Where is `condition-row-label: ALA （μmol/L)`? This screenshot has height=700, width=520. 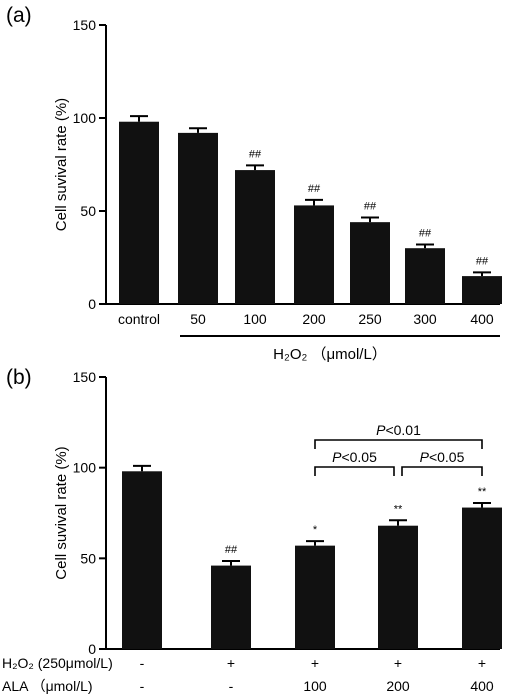 condition-row-label: ALA （μmol/L) is located at coordinates (47, 686).